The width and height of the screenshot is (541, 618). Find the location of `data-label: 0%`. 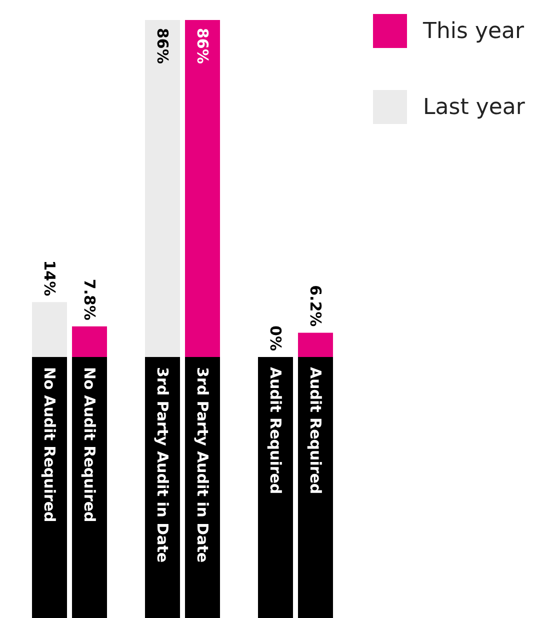

data-label: 0% is located at coordinates (275, 338).